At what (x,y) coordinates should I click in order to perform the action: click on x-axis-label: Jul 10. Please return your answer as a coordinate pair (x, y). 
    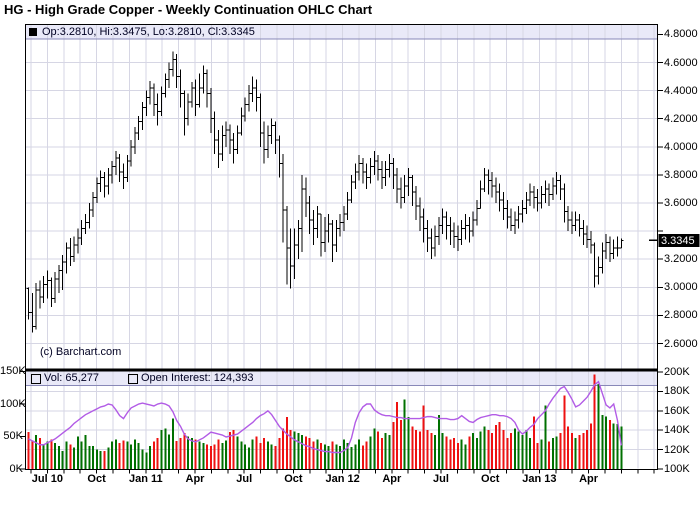
    Looking at the image, I should click on (47, 479).